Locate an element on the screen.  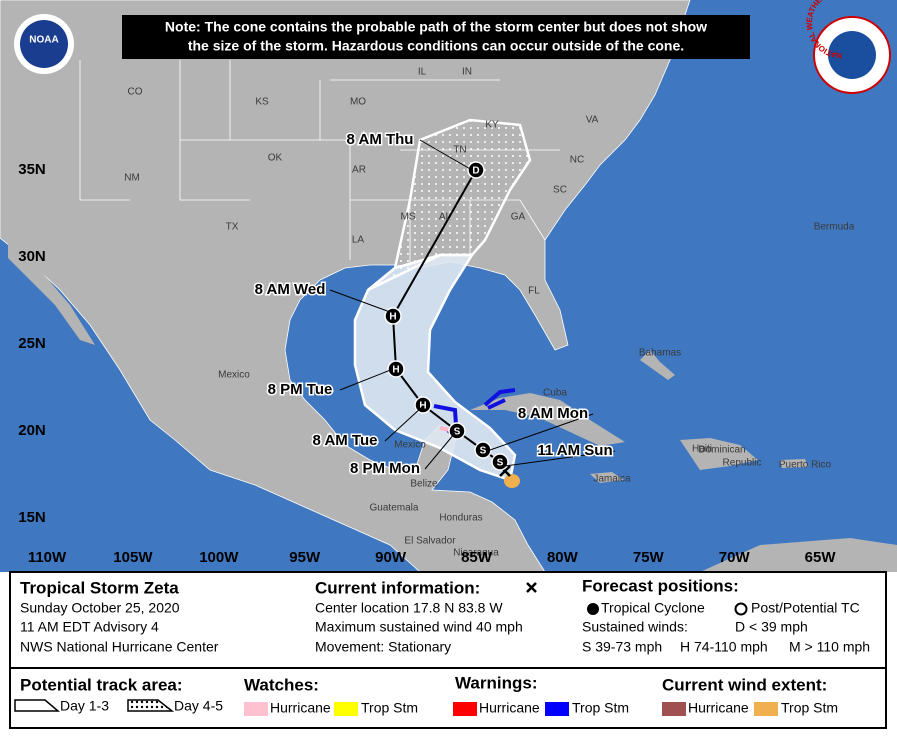
place-label: Bermuda is located at coordinates (834, 227).